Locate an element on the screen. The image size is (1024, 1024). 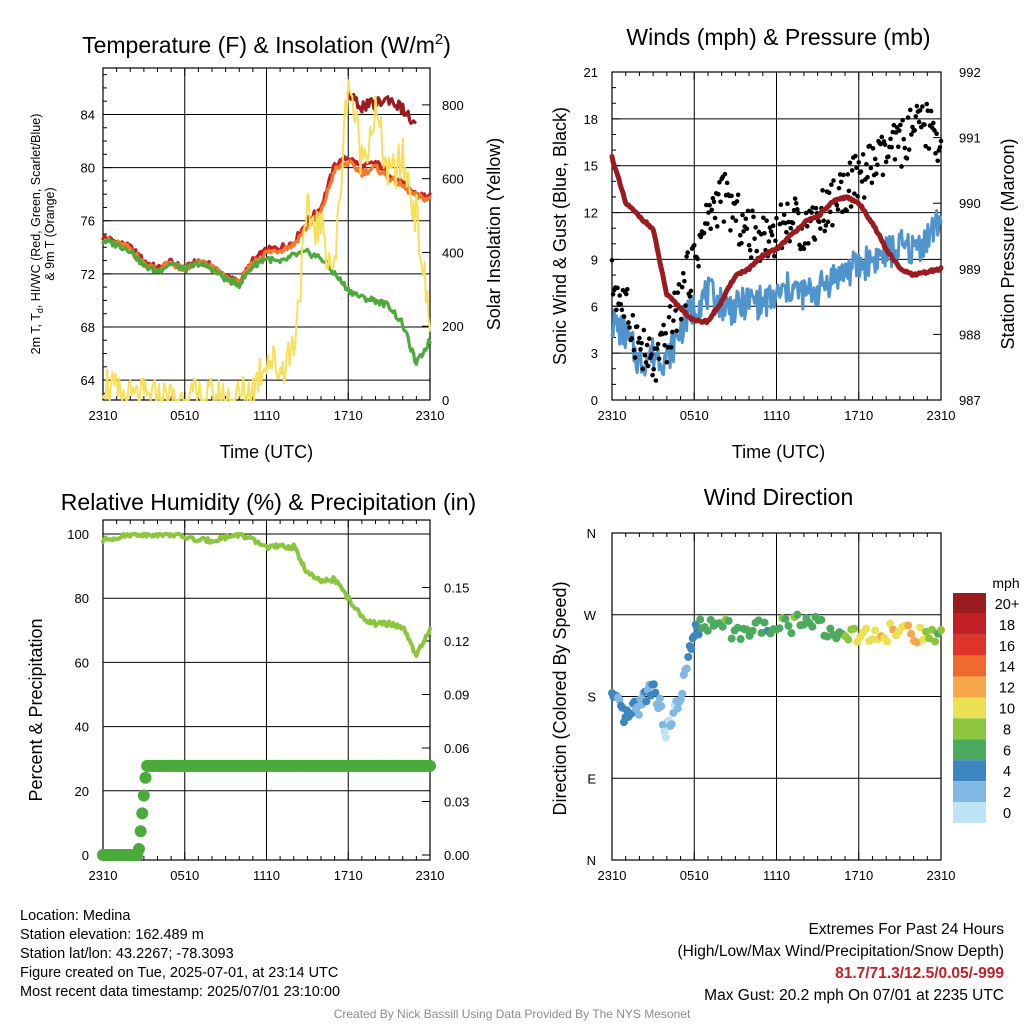
plot-frame is located at coordinates (266, 690).